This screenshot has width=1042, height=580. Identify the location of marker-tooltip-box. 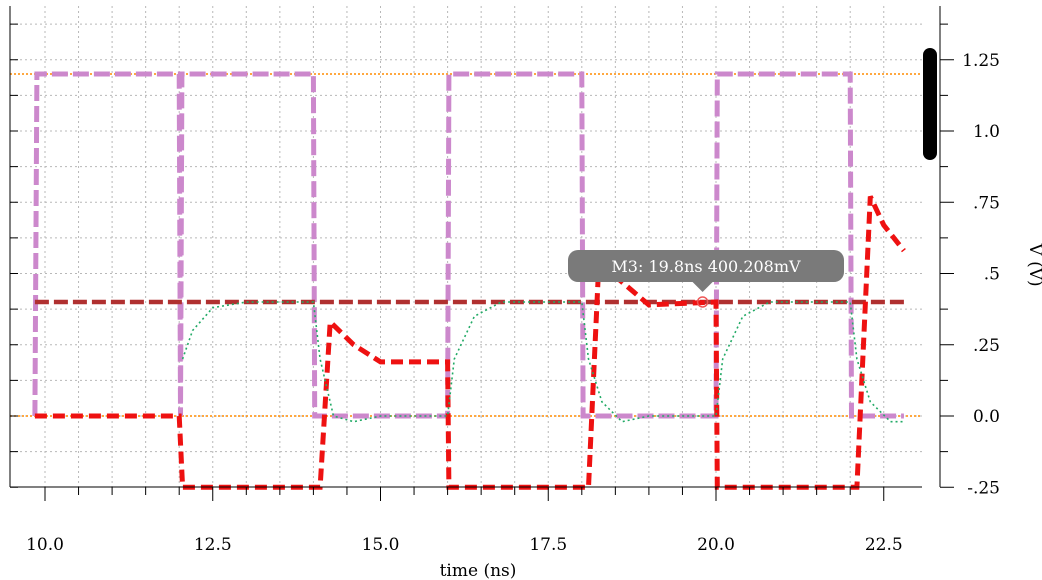
(706, 266).